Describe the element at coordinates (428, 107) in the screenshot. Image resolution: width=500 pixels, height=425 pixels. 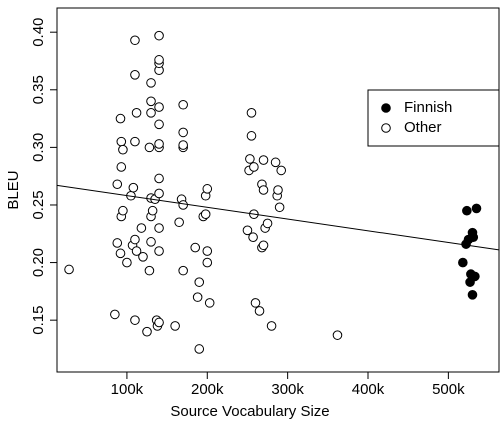
I see `legend-label: Finnish` at that location.